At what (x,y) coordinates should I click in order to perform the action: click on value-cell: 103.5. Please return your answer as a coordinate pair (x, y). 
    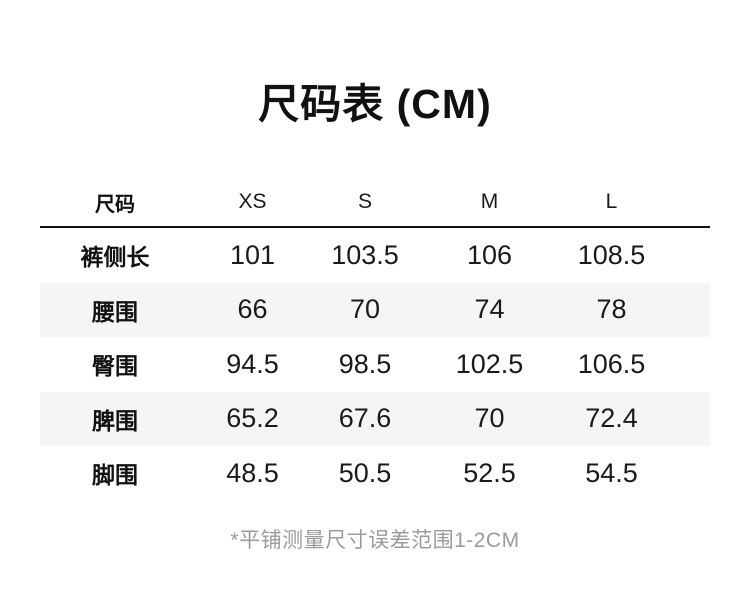
    Looking at the image, I should click on (365, 254).